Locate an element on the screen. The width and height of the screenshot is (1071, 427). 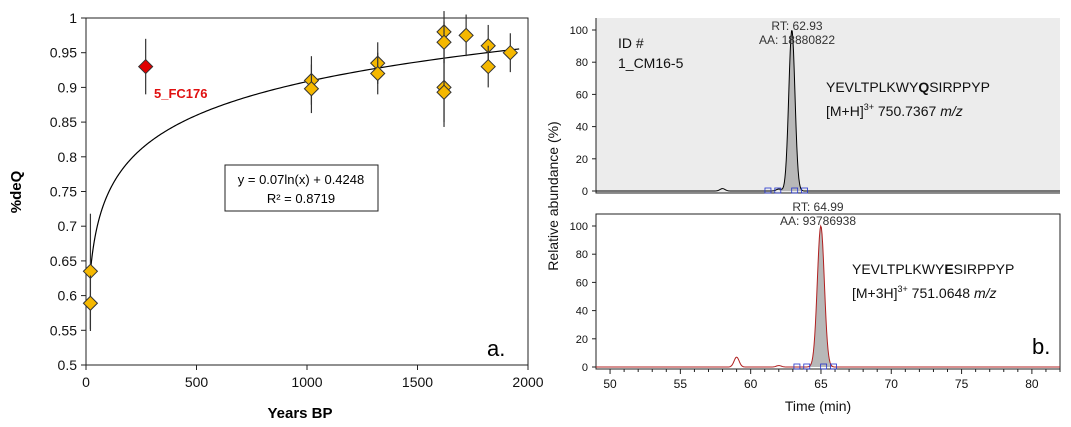
x-tick-label: 60 is located at coordinates (751, 384).